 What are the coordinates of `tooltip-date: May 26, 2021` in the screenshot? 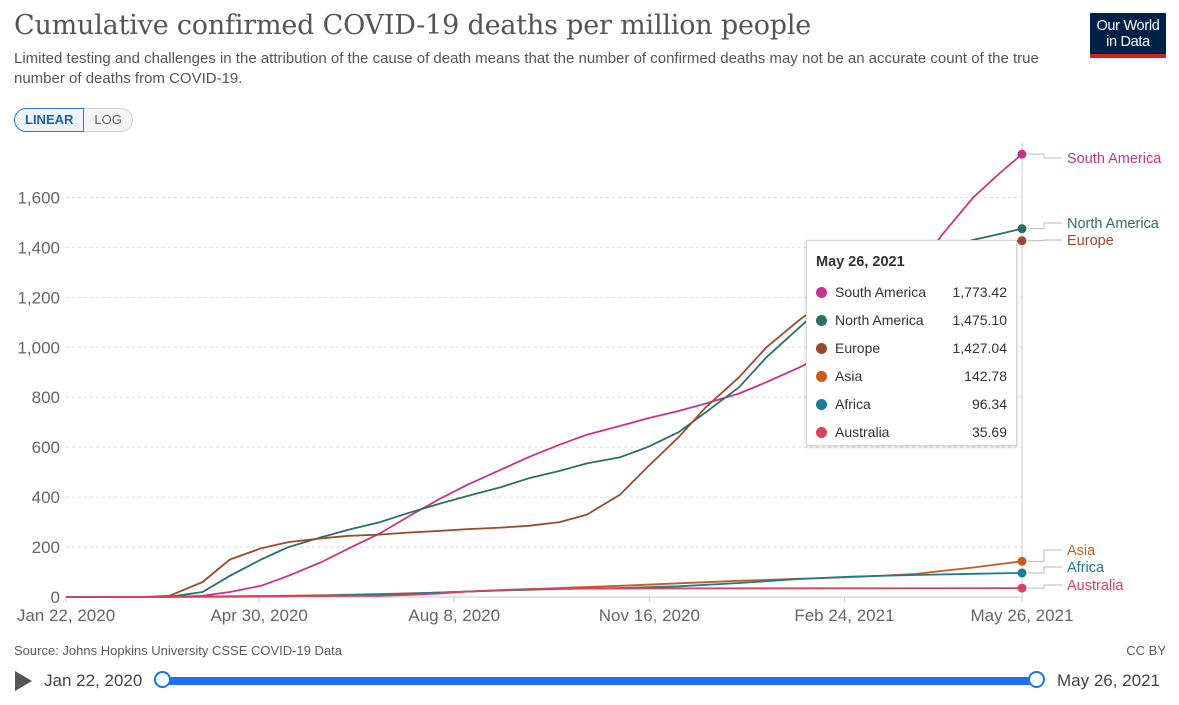 It's located at (860, 262).